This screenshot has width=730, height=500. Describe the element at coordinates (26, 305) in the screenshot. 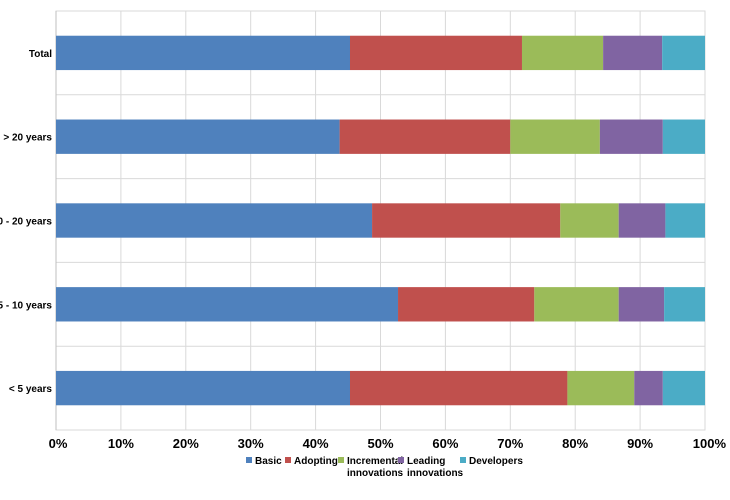

I see `category-label: 5 - 10 years` at that location.